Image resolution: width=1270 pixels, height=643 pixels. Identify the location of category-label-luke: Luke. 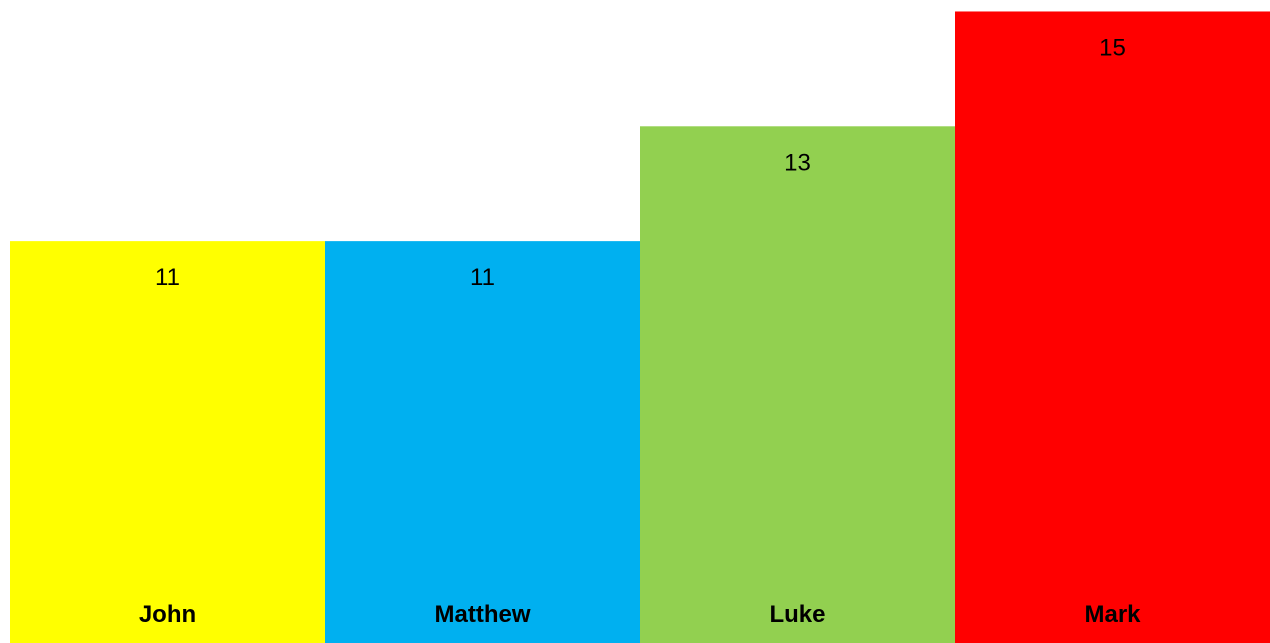
(797, 614).